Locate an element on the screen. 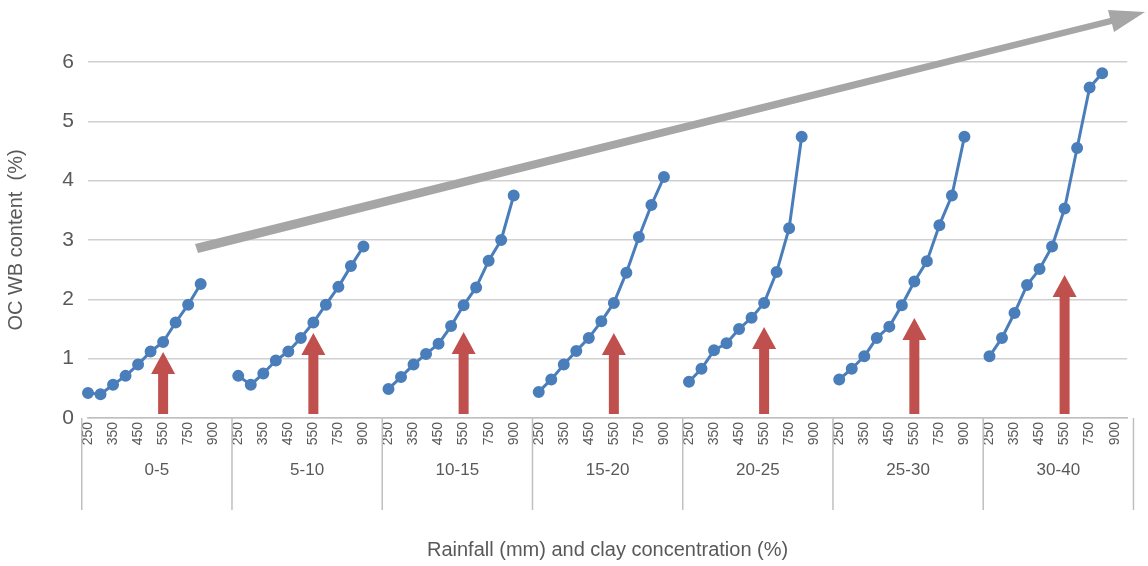 The image size is (1148, 566). y-axis-title: OC WB content (%) is located at coordinates (14, 240).